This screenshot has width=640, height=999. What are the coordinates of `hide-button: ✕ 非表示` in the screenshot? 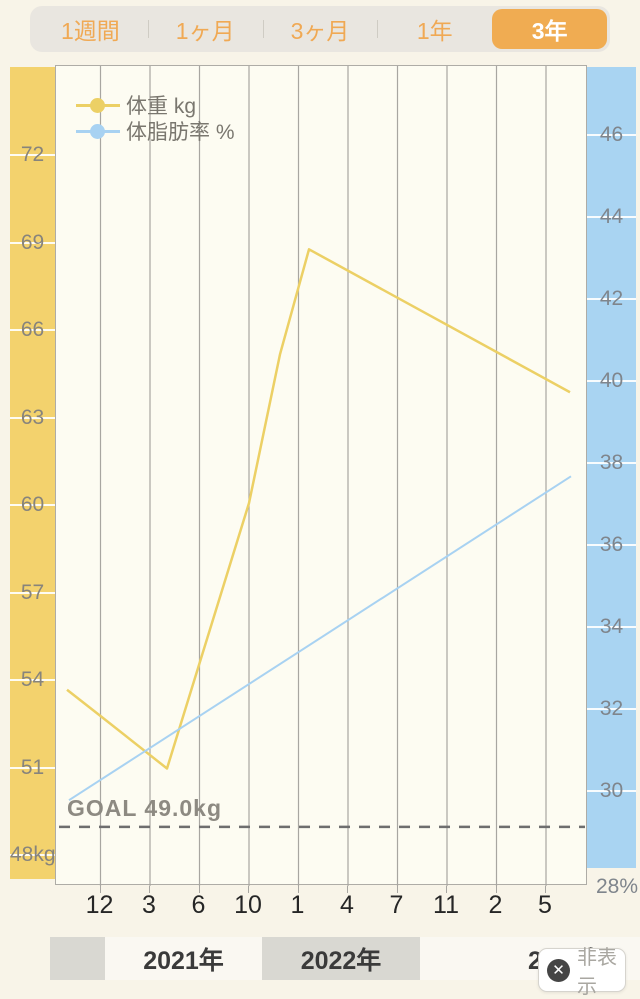 It's located at (582, 972).